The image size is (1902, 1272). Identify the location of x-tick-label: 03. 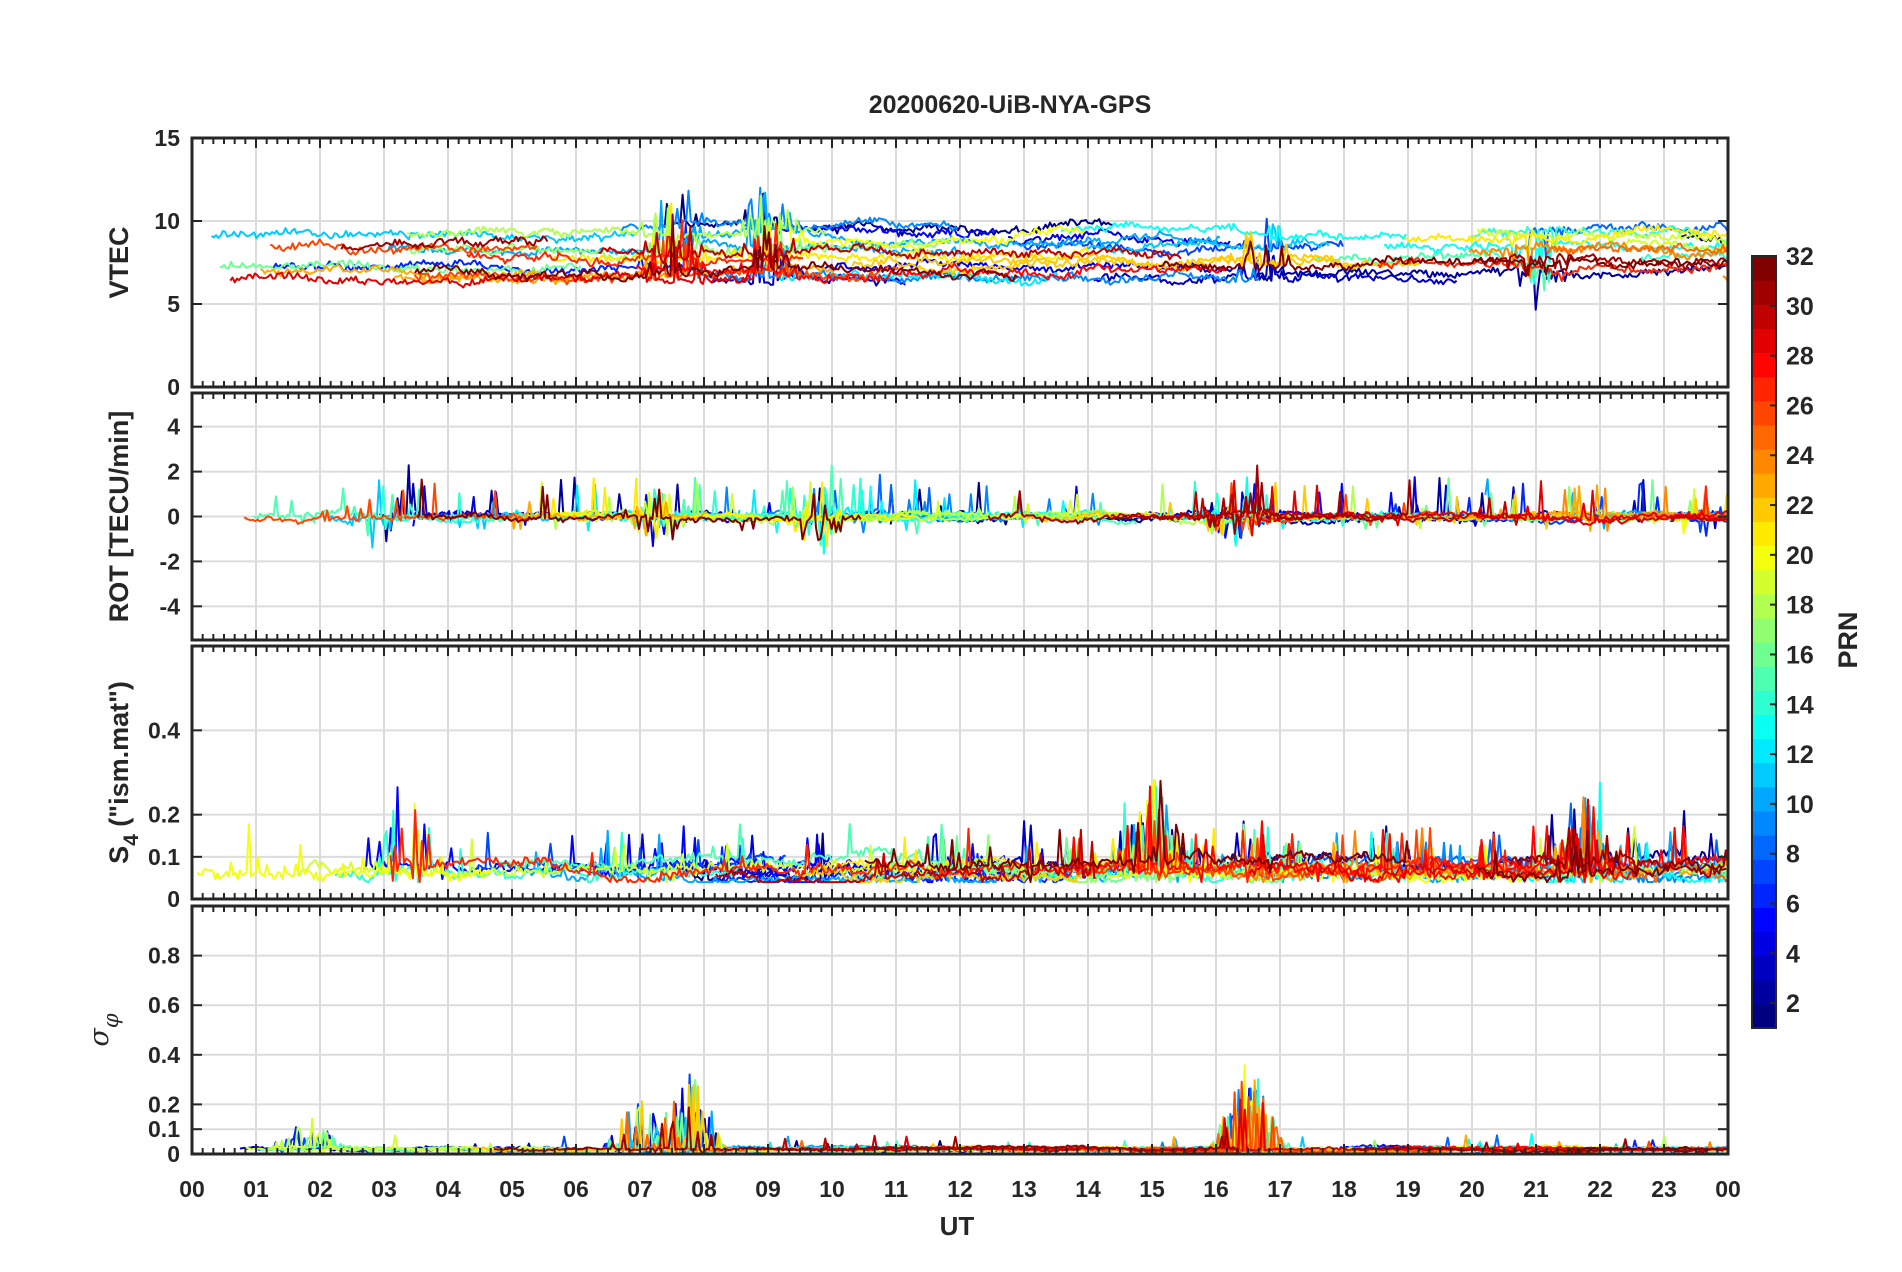
(384, 1189).